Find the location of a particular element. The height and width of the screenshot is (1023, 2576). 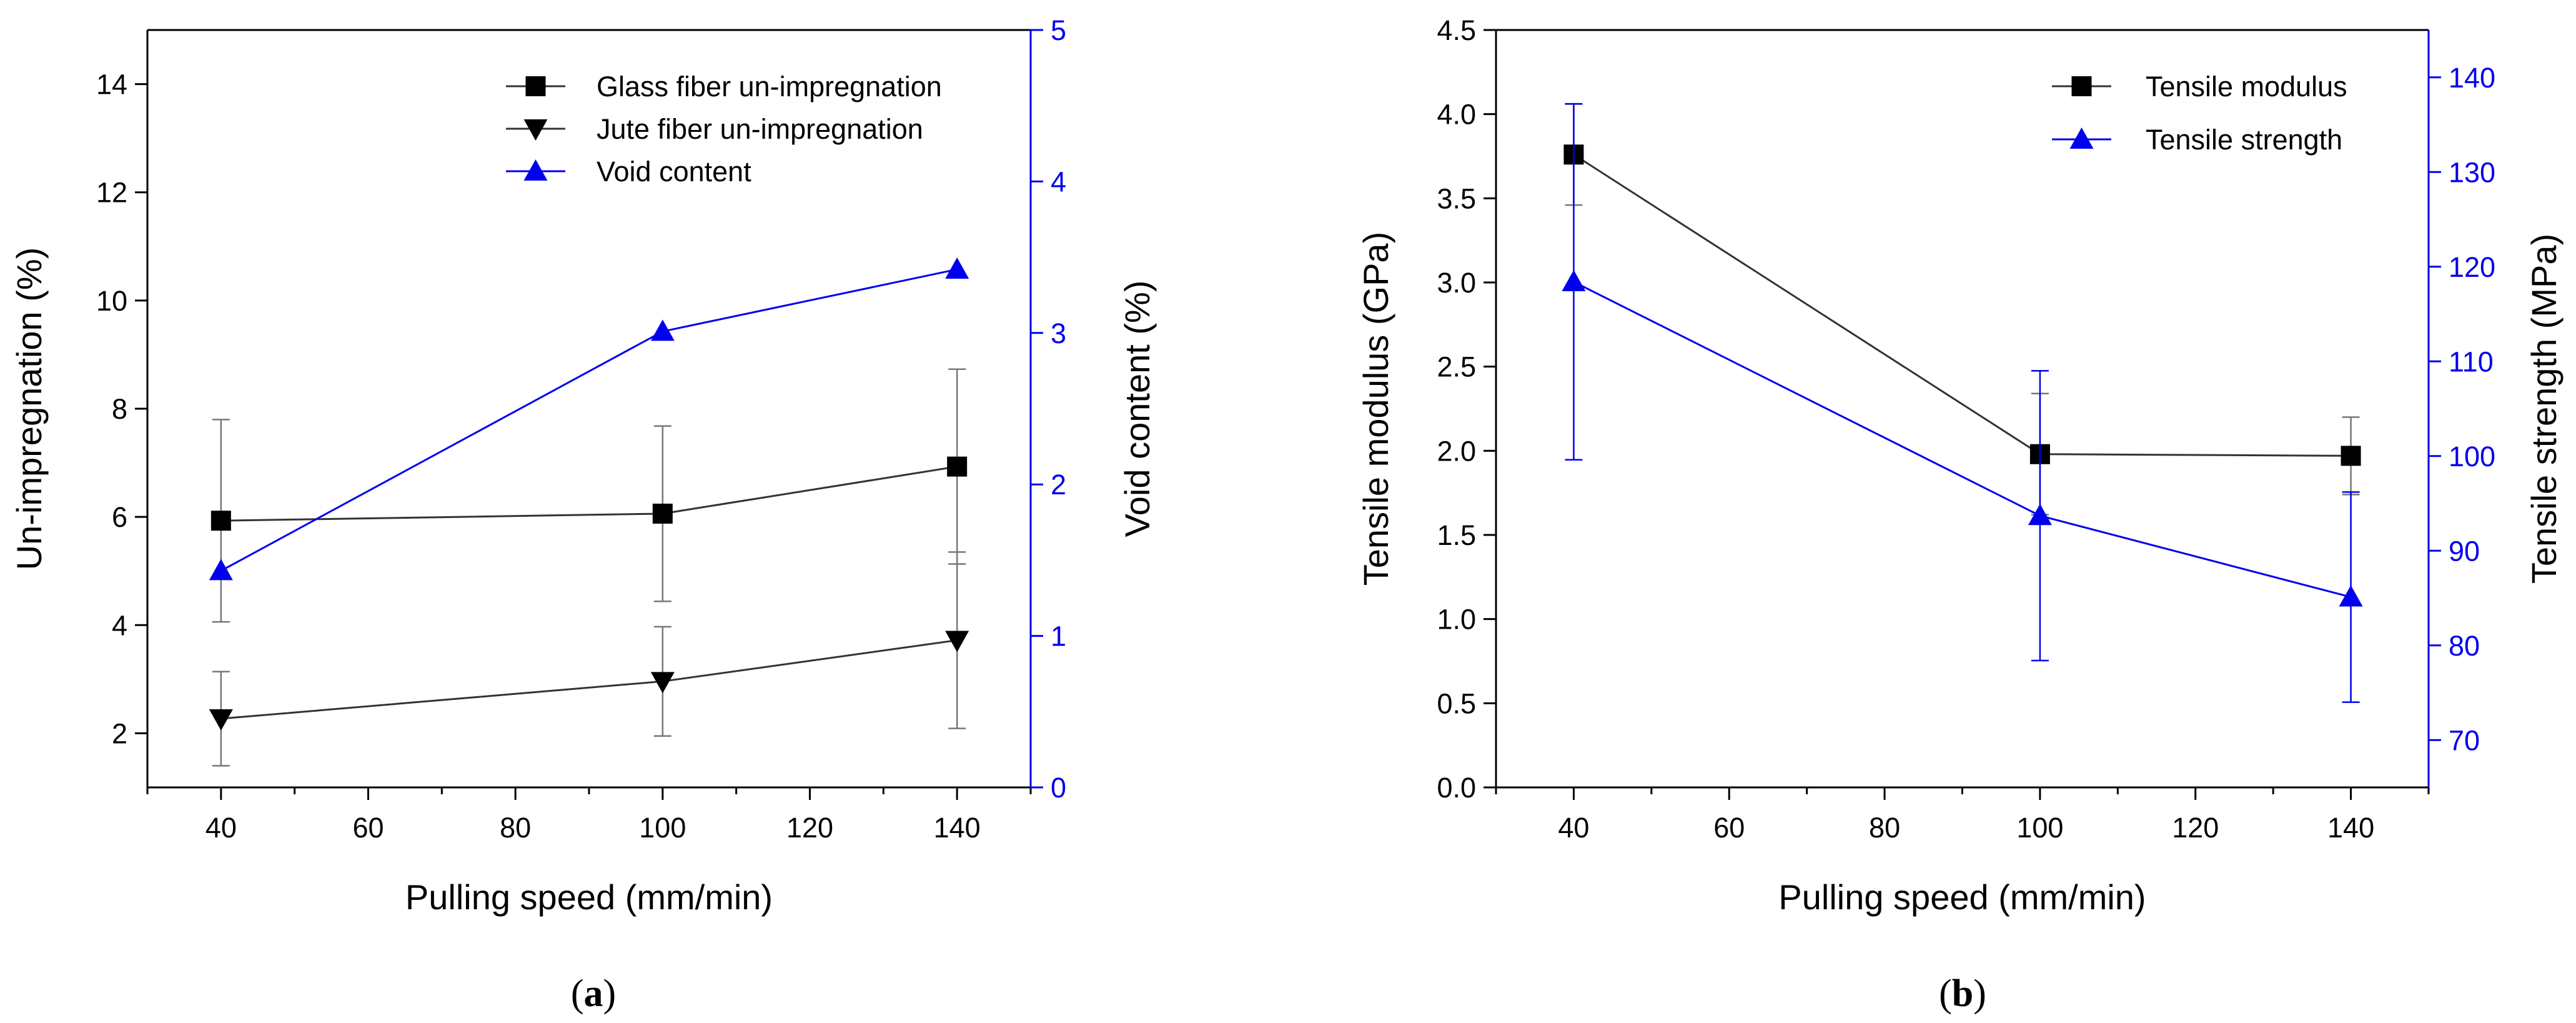

y-right-tick-label: 110 is located at coordinates (2471, 361).